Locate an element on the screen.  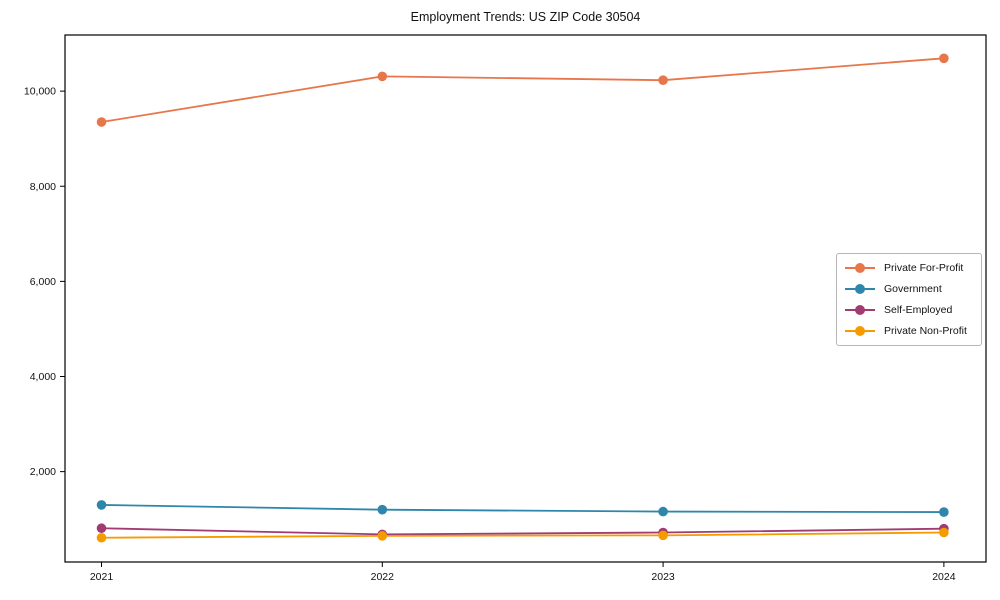
x-tick-label: 2022 is located at coordinates (383, 577).